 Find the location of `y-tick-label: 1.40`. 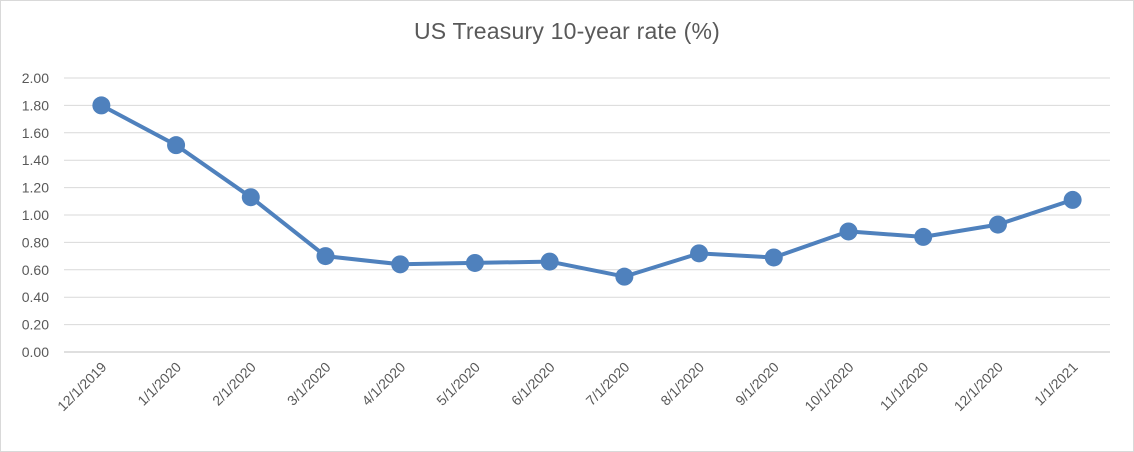

y-tick-label: 1.40 is located at coordinates (35, 160).